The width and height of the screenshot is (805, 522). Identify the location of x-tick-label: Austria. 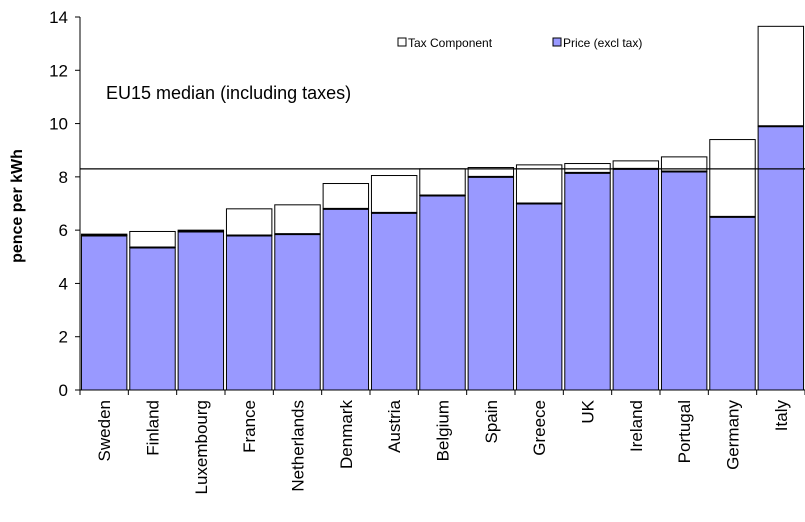
(394, 425).